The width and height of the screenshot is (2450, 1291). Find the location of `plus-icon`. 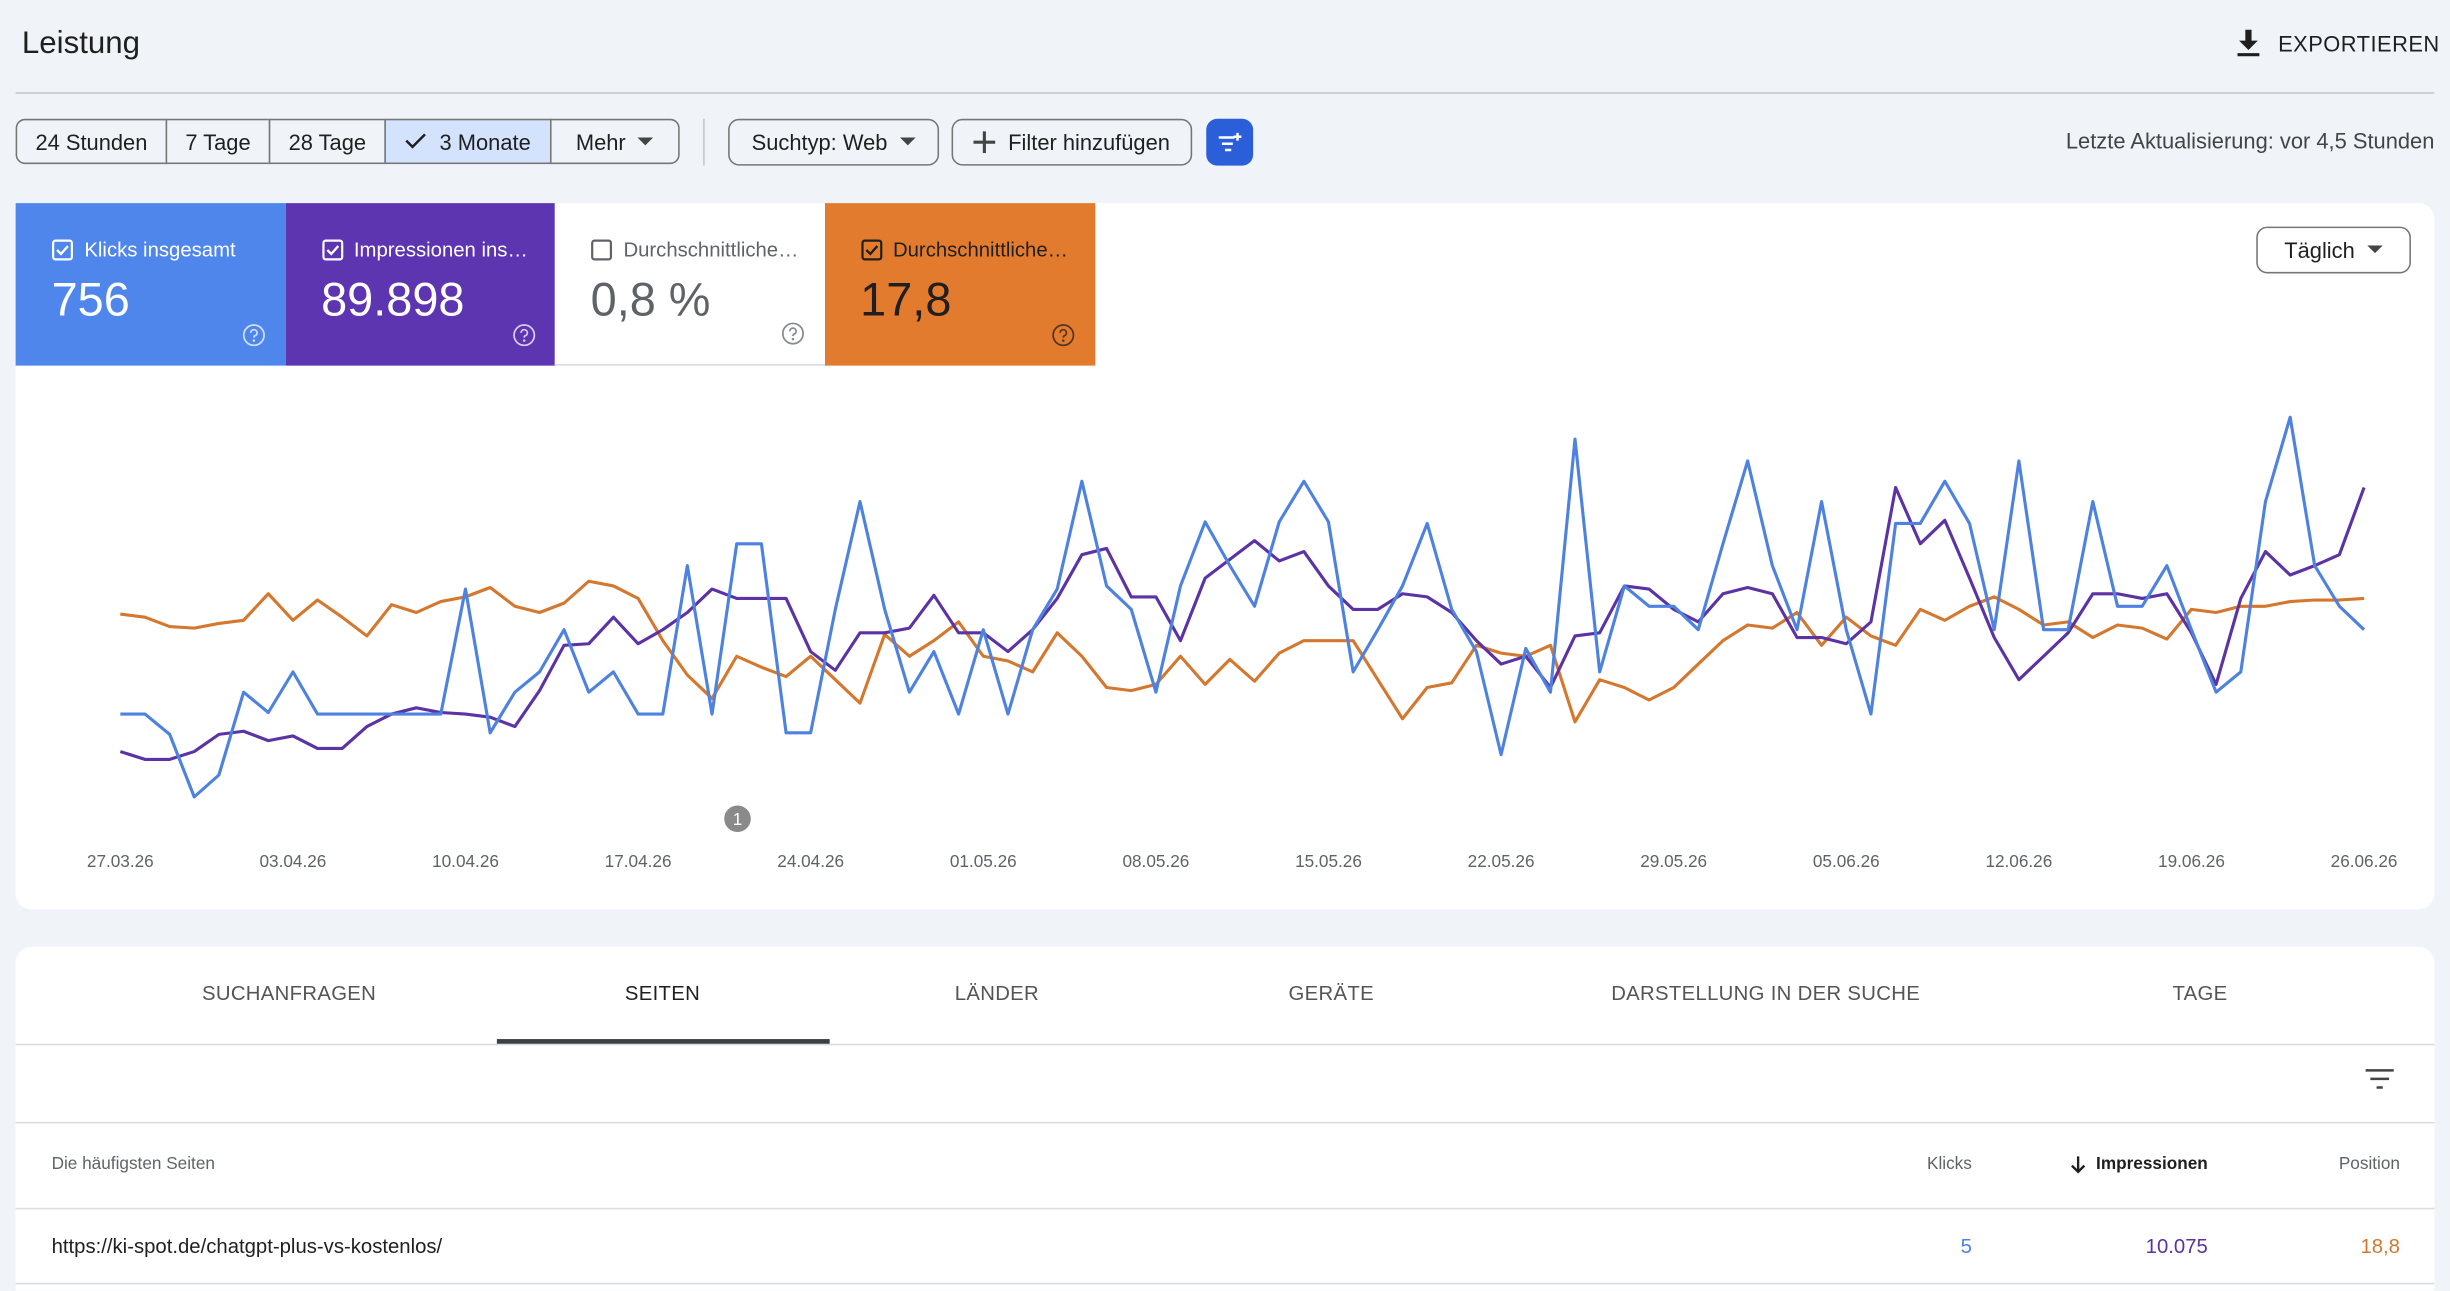

plus-icon is located at coordinates (984, 142).